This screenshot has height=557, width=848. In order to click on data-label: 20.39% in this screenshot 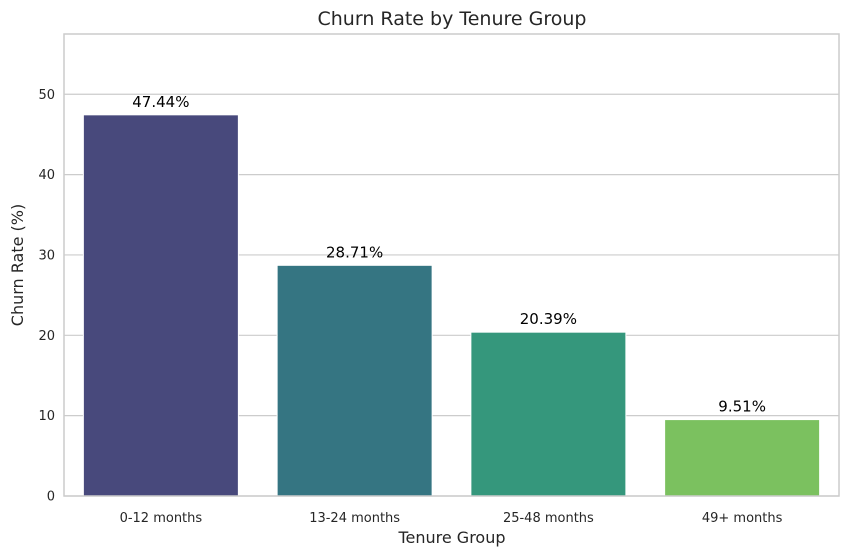, I will do `click(548, 319)`.